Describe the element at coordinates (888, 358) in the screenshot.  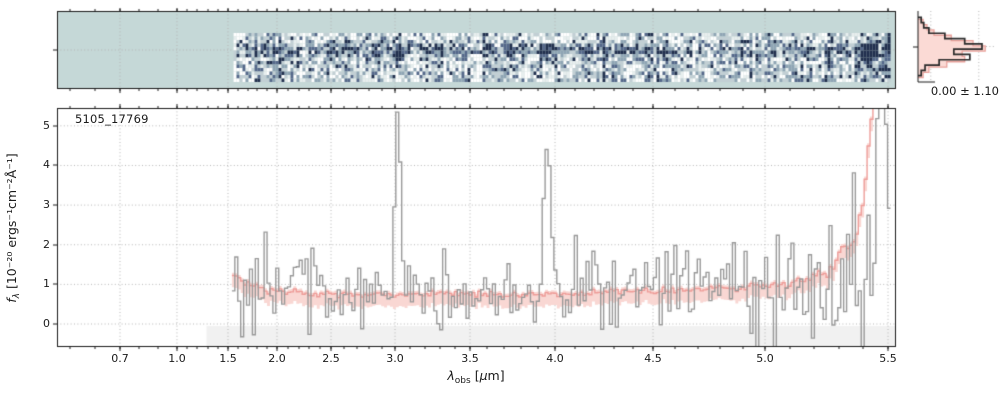
I see `x-tick-label: 5.5` at that location.